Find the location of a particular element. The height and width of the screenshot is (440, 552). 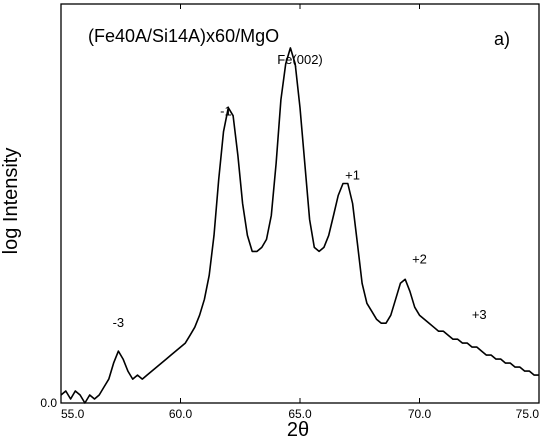

x-tick-label: 65.0 is located at coordinates (300, 414).